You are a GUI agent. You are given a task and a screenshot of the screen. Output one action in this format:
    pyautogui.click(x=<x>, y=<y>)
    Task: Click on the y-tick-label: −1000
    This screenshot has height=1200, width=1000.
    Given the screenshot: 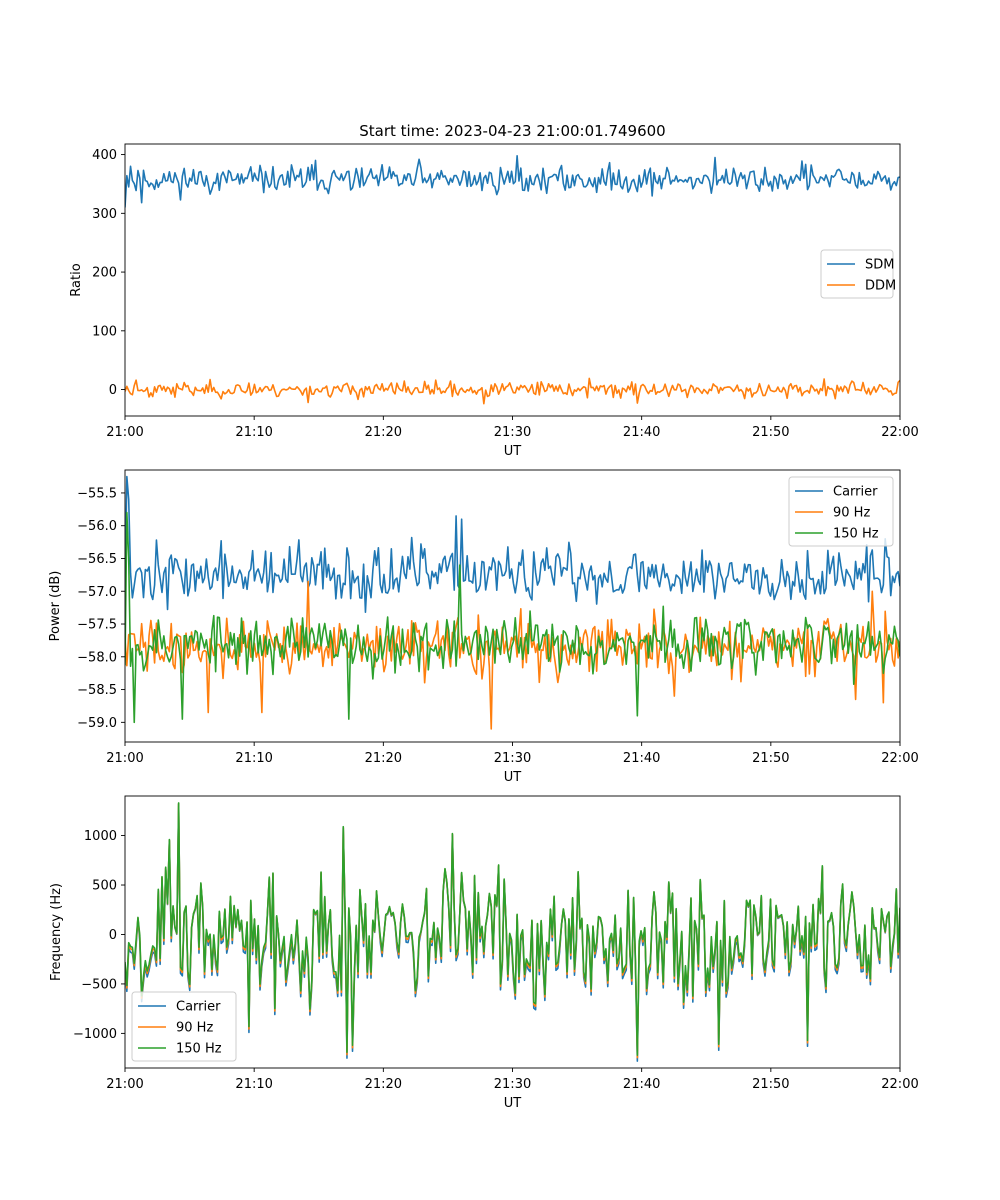 What is the action you would take?
    pyautogui.click(x=95, y=1034)
    